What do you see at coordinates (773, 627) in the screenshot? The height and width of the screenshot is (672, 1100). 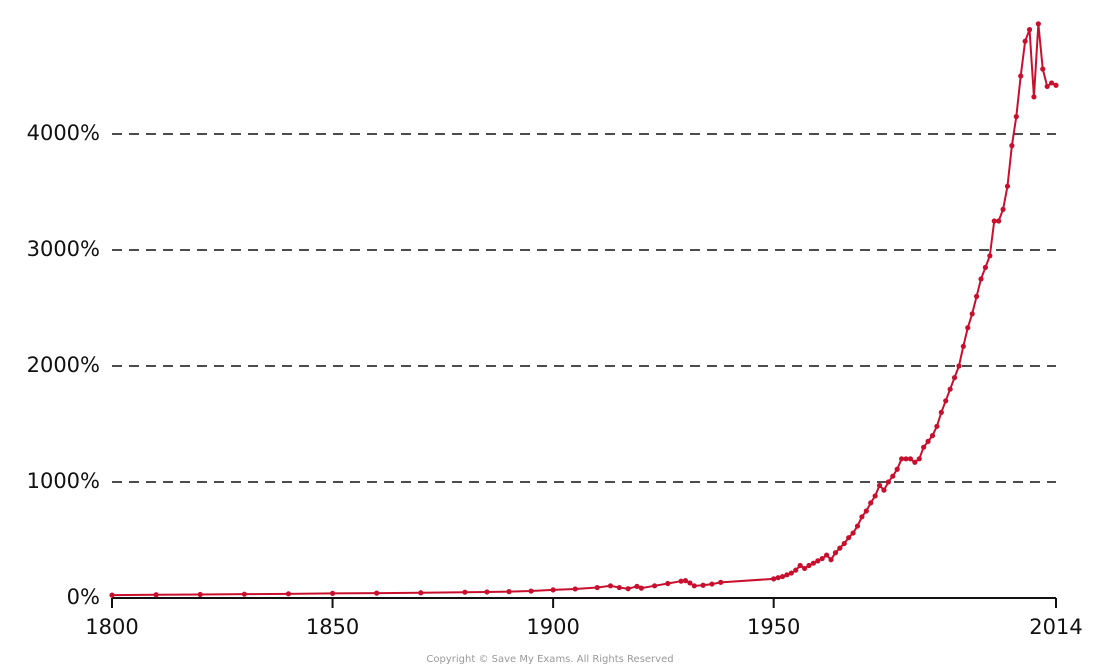 I see `x-tick-label: 1950` at bounding box center [773, 627].